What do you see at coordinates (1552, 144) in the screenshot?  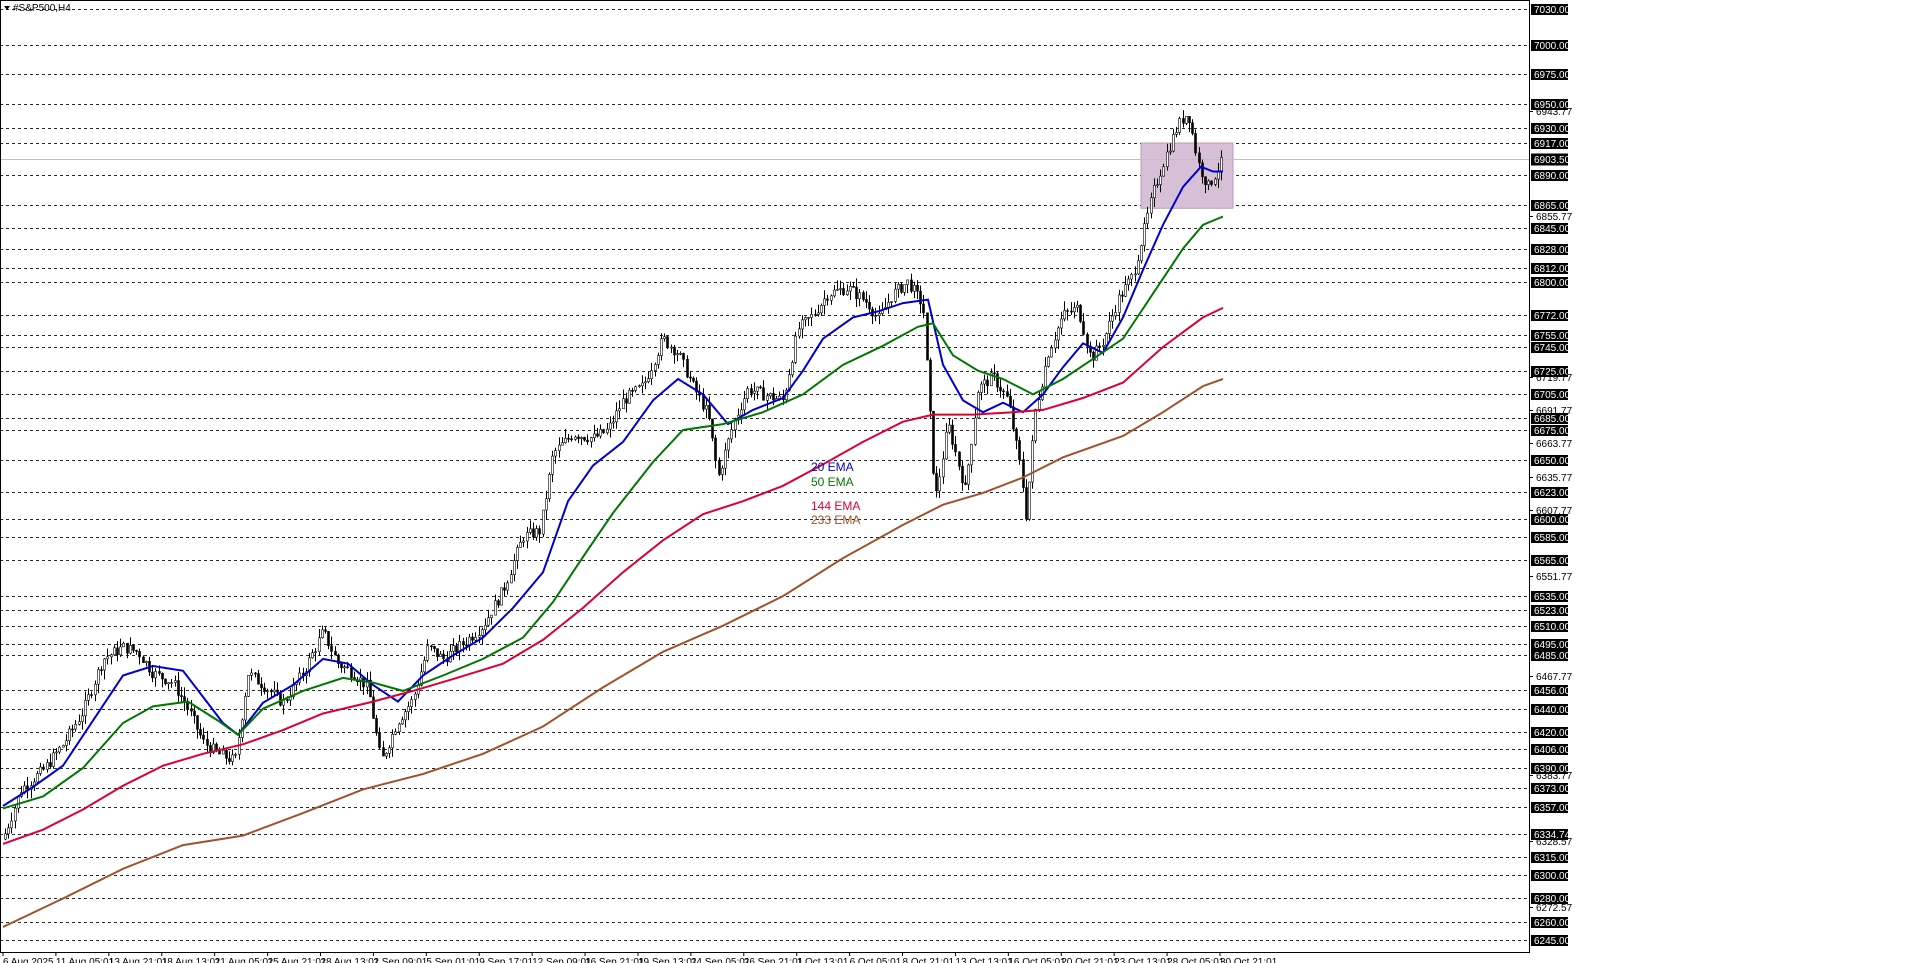 I see `price-level-label: 6917.00` at bounding box center [1552, 144].